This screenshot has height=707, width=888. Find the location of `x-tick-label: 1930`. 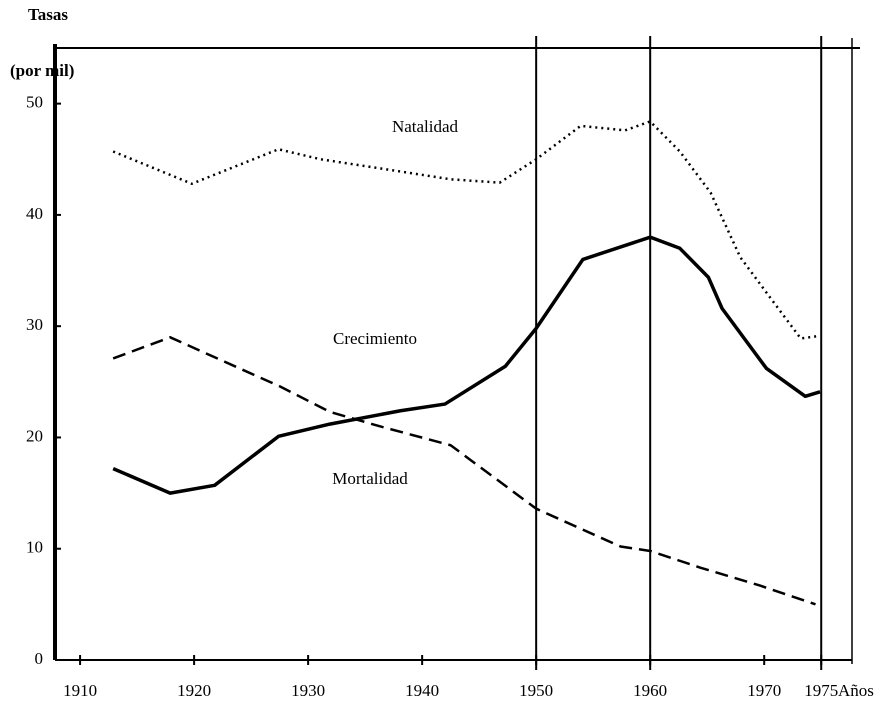

x-tick-label: 1930 is located at coordinates (308, 690).